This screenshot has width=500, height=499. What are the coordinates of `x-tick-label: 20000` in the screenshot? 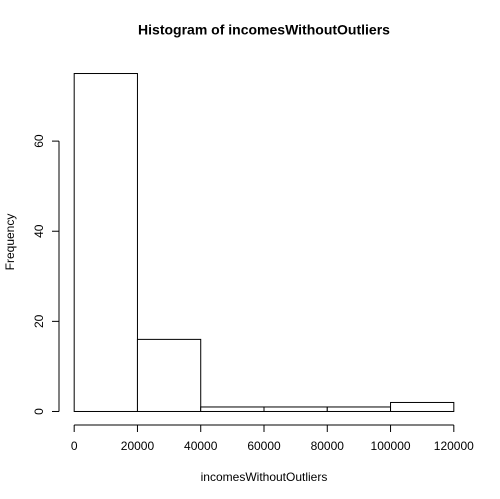 It's located at (138, 446).